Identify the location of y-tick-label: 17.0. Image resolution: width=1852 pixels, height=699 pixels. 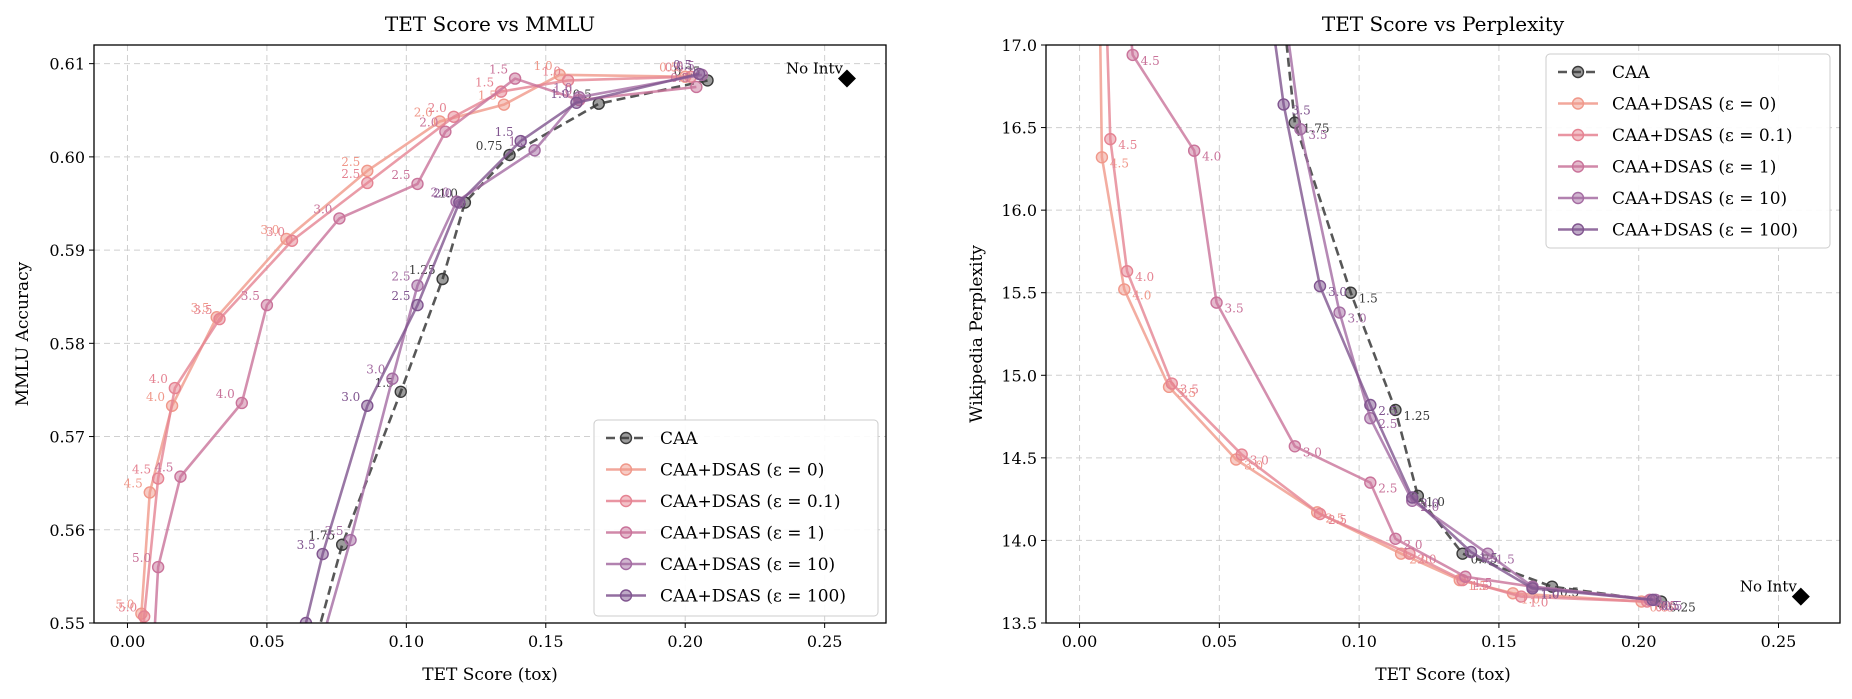
(1019, 45).